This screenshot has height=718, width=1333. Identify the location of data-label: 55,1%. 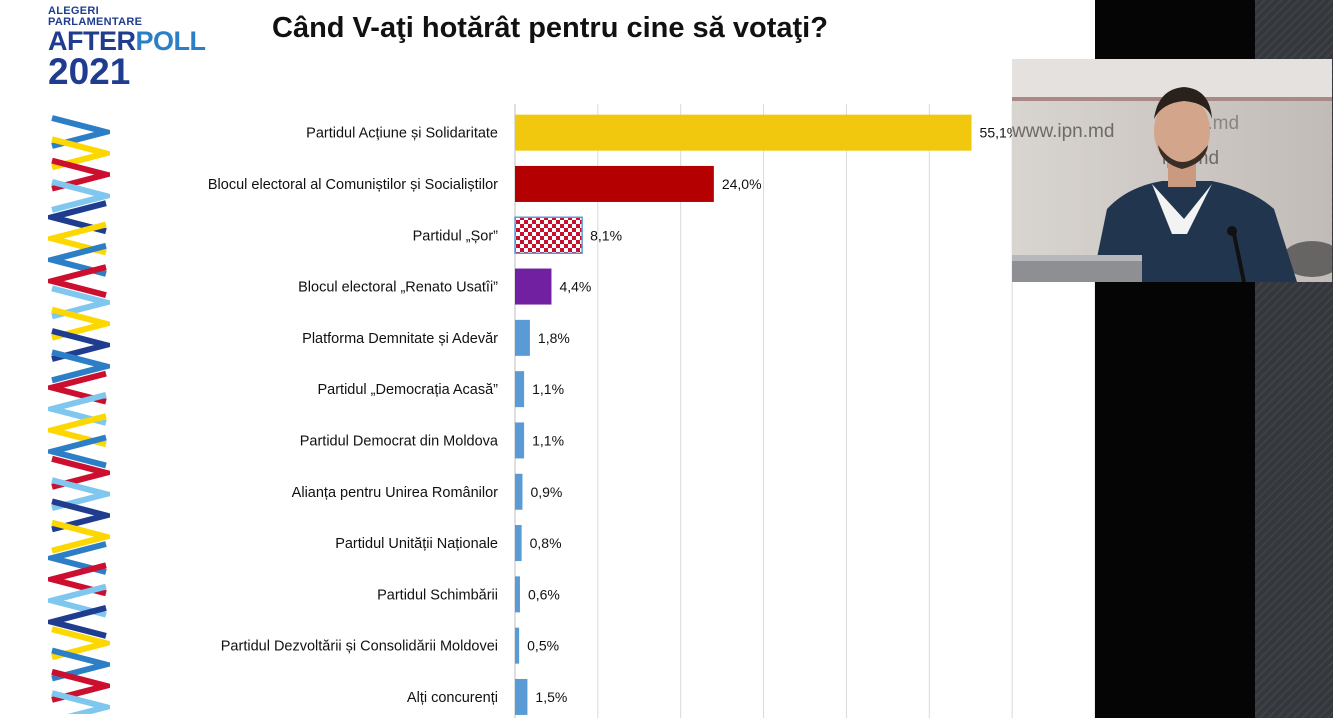
(1000, 133).